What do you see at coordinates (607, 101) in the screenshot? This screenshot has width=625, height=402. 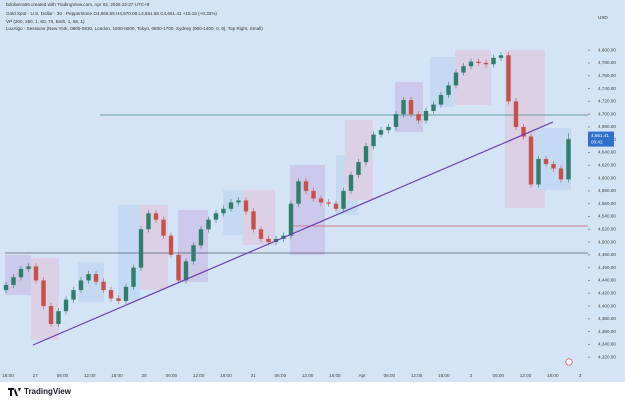 I see `y-tick-label: 4,720.00` at bounding box center [607, 101].